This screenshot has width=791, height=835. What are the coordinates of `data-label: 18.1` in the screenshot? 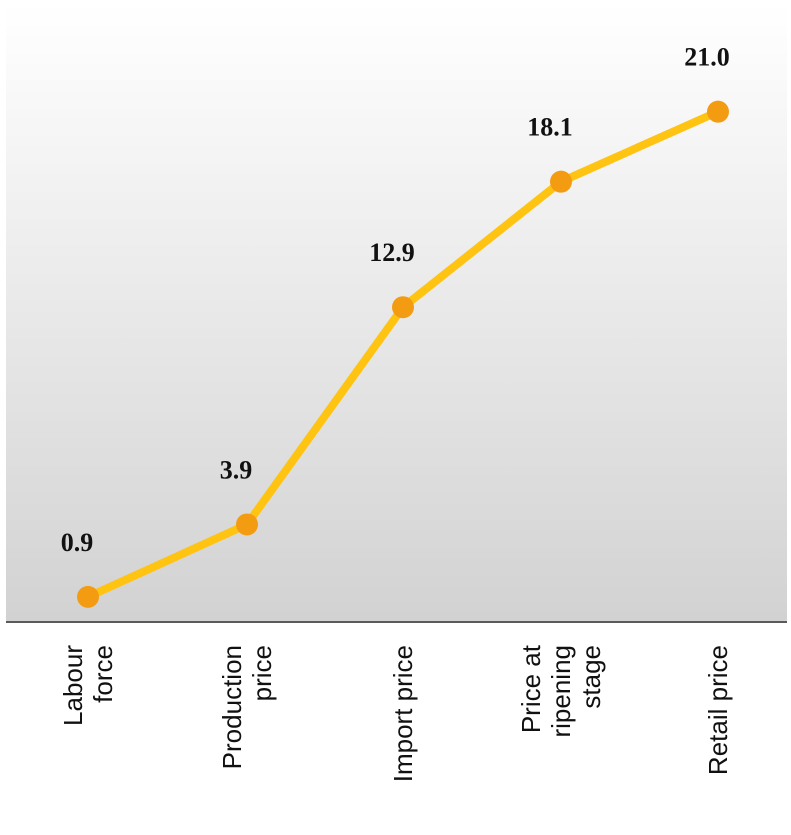 It's located at (550, 127).